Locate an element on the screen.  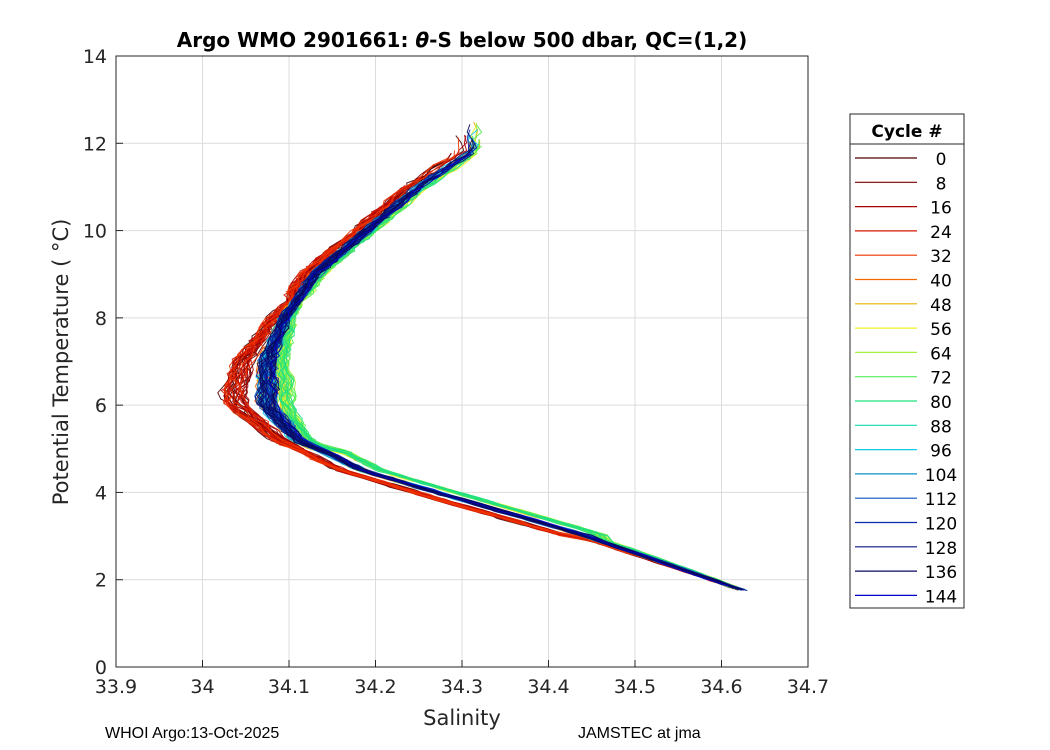
legend-label: 56 is located at coordinates (941, 330).